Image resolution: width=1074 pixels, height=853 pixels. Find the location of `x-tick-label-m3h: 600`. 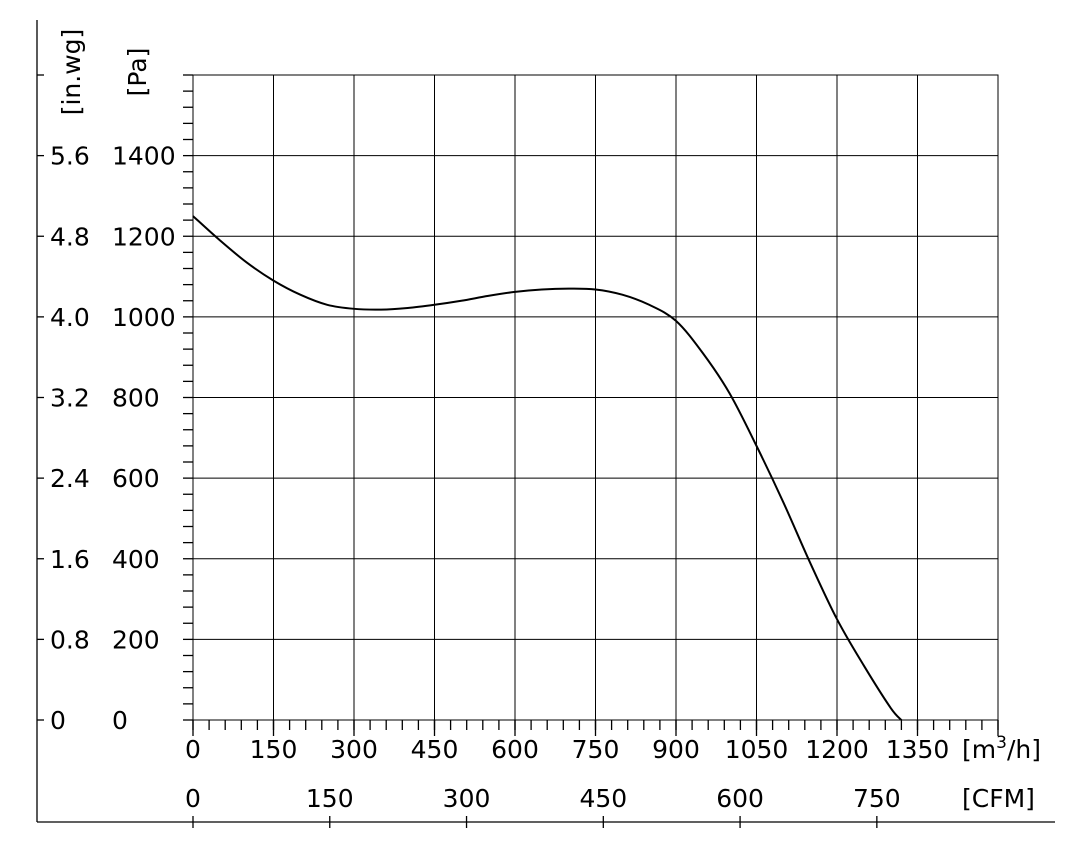

x-tick-label-m3h: 600 is located at coordinates (515, 749).